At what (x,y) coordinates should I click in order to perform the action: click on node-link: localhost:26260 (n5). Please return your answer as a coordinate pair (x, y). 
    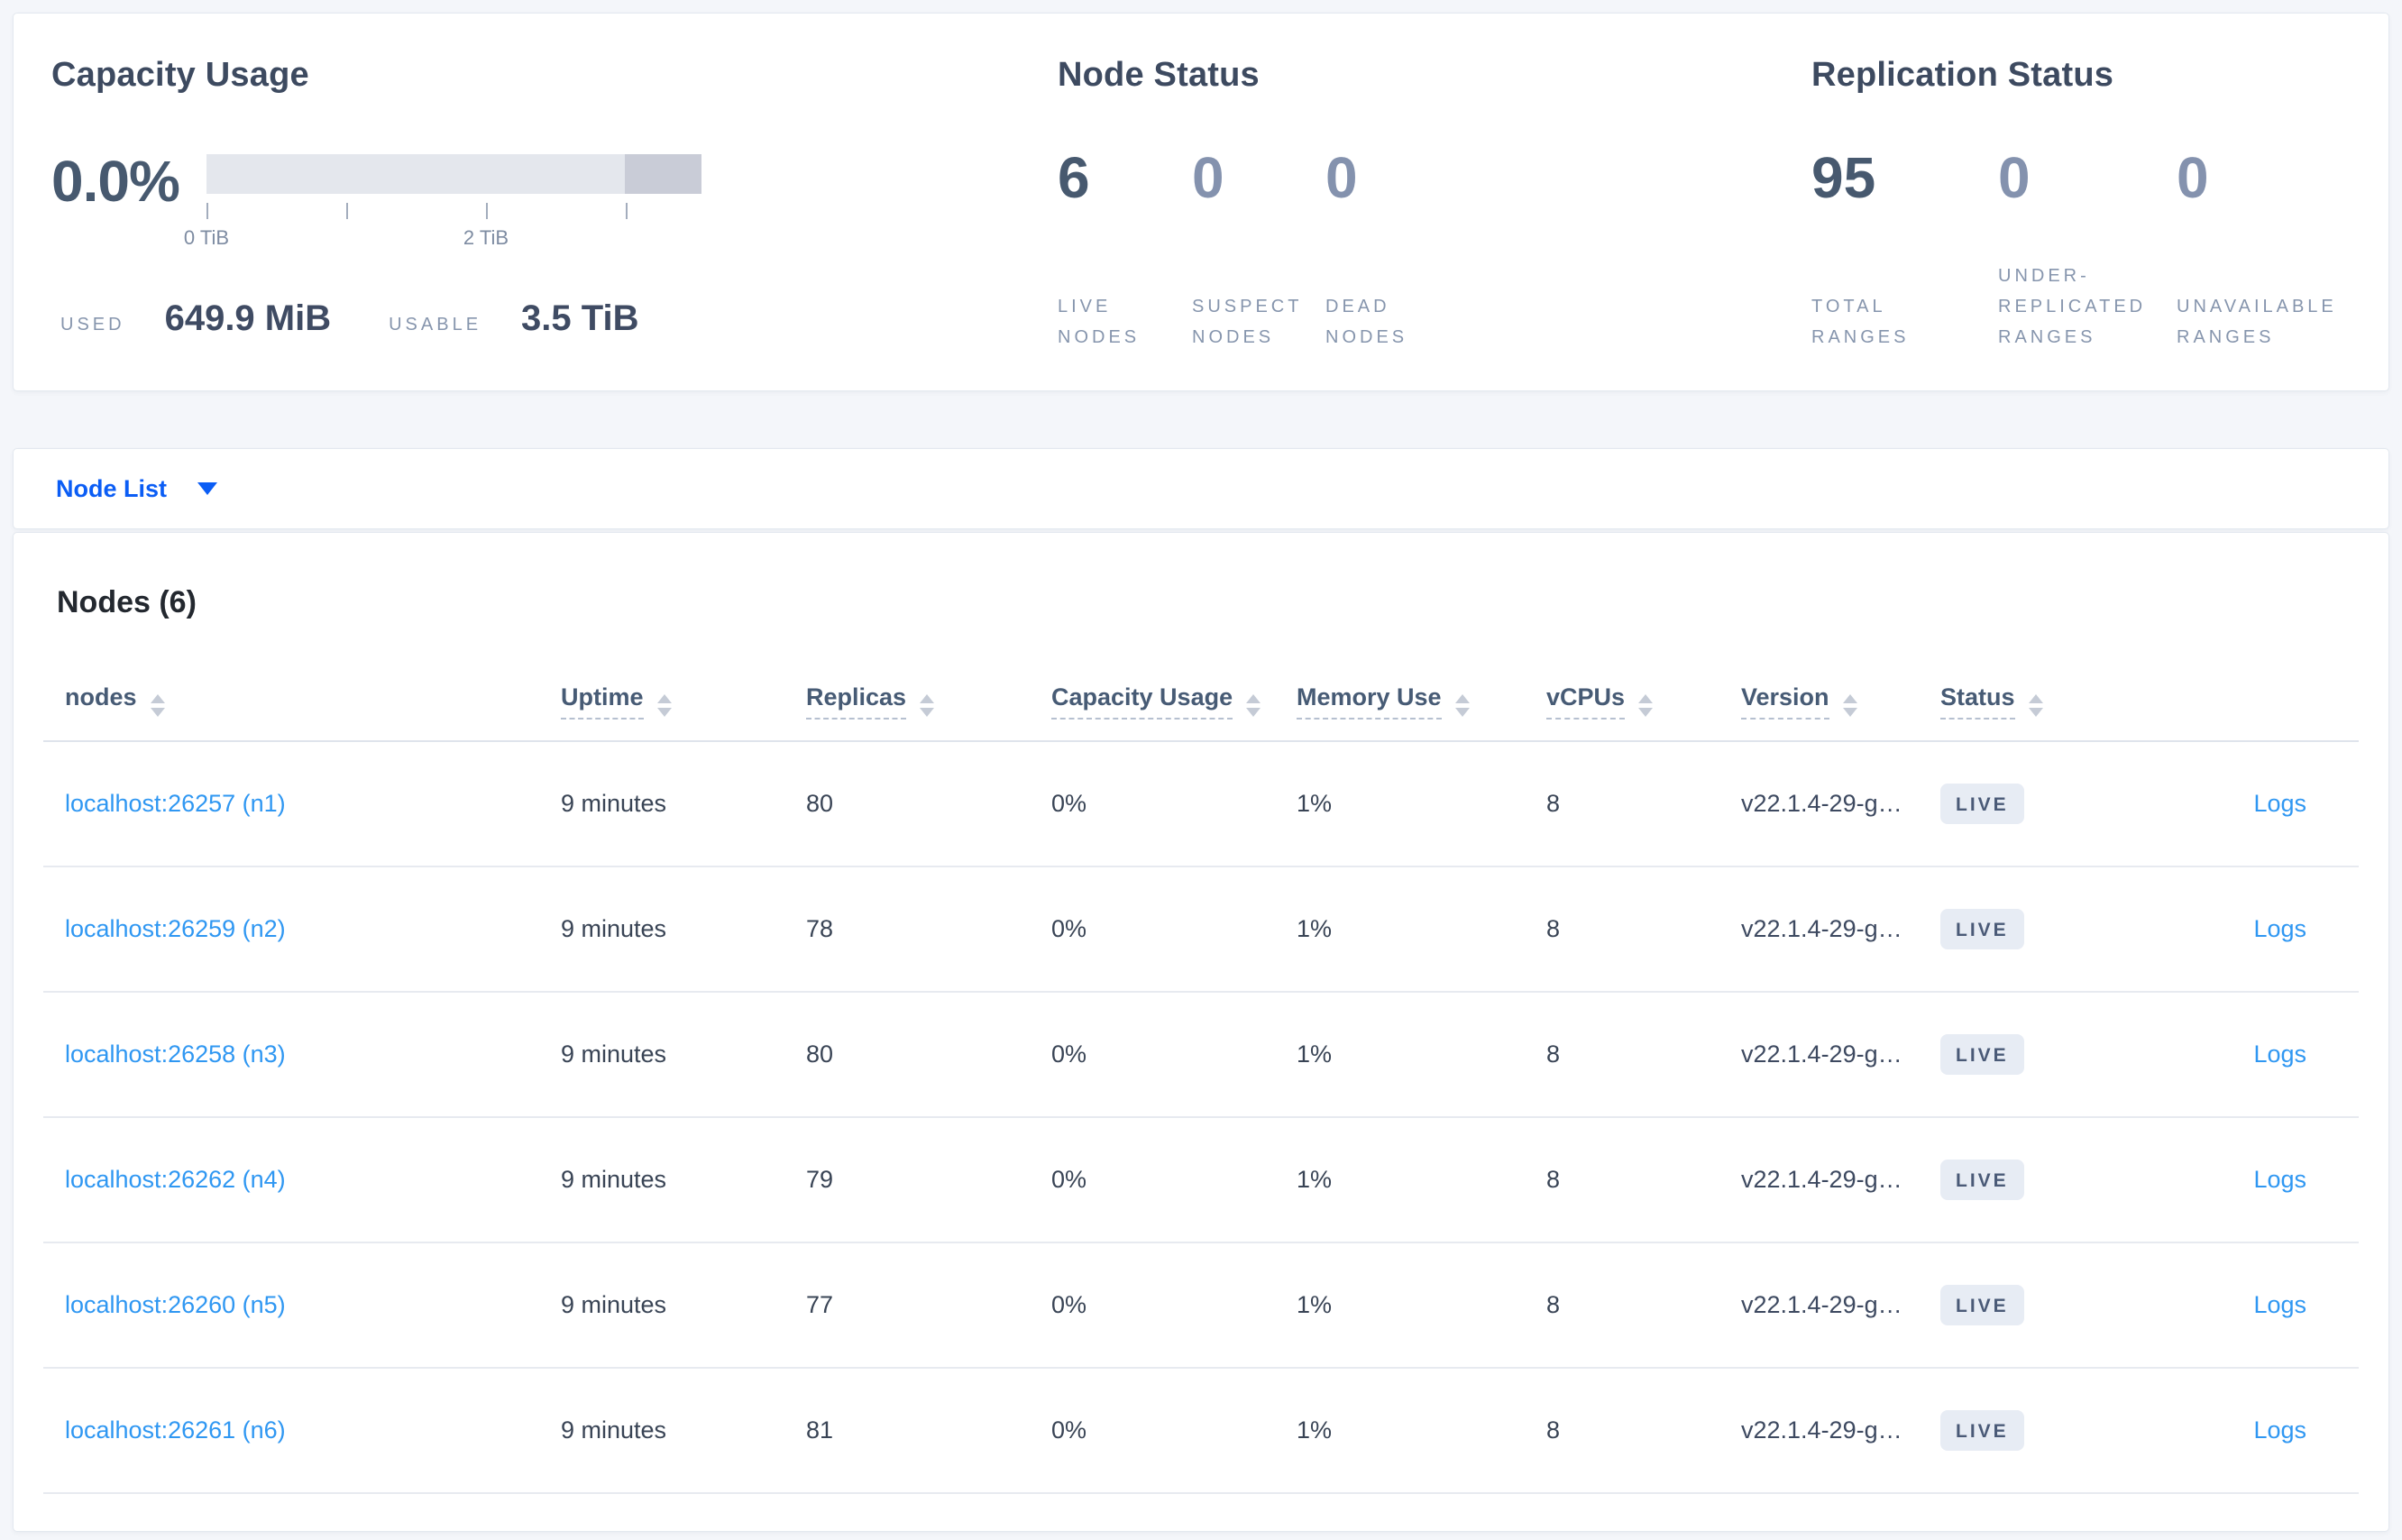
    Looking at the image, I should click on (175, 1304).